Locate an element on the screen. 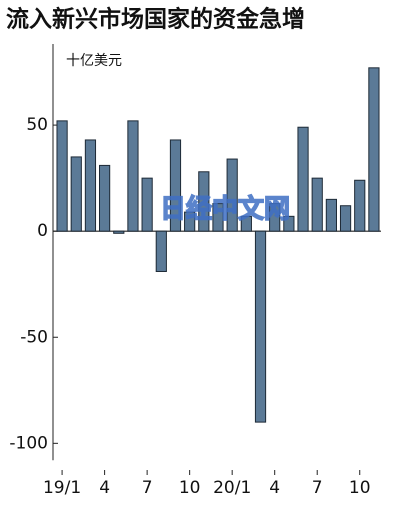  y-tick-label: -50 is located at coordinates (34, 337).